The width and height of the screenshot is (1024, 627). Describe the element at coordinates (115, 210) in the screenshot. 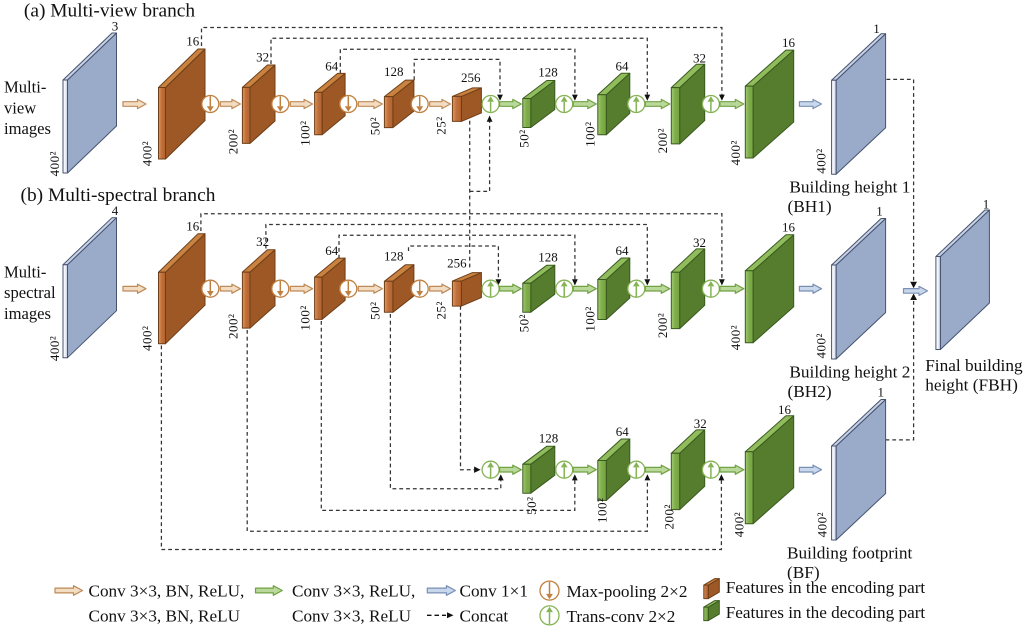

I see `svg-text: 4` at that location.